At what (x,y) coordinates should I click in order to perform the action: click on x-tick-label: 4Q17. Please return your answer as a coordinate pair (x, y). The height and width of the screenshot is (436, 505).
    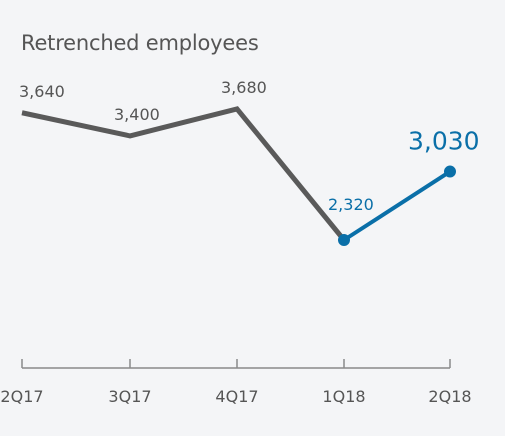
    Looking at the image, I should click on (236, 396).